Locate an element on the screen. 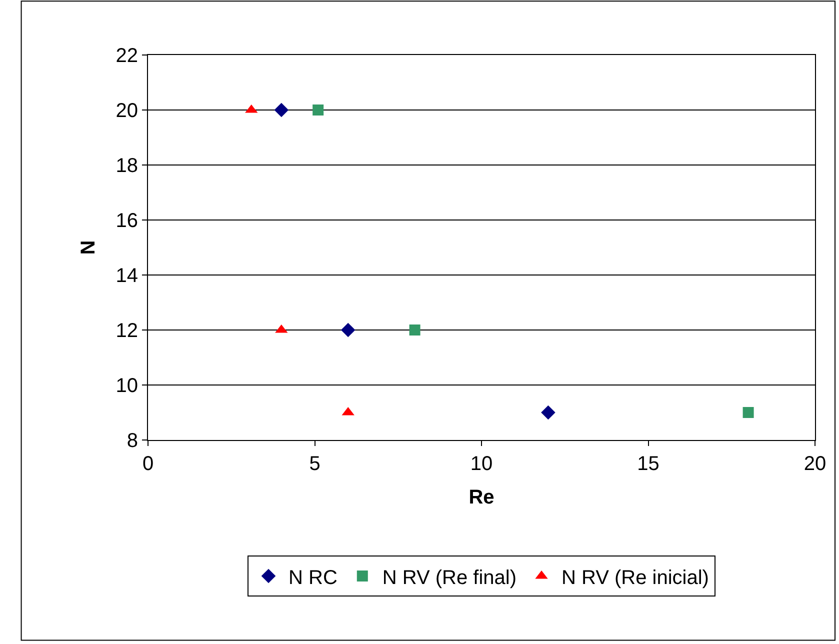 The image size is (839, 644). legend-label: N RV (Re final) is located at coordinates (449, 577).